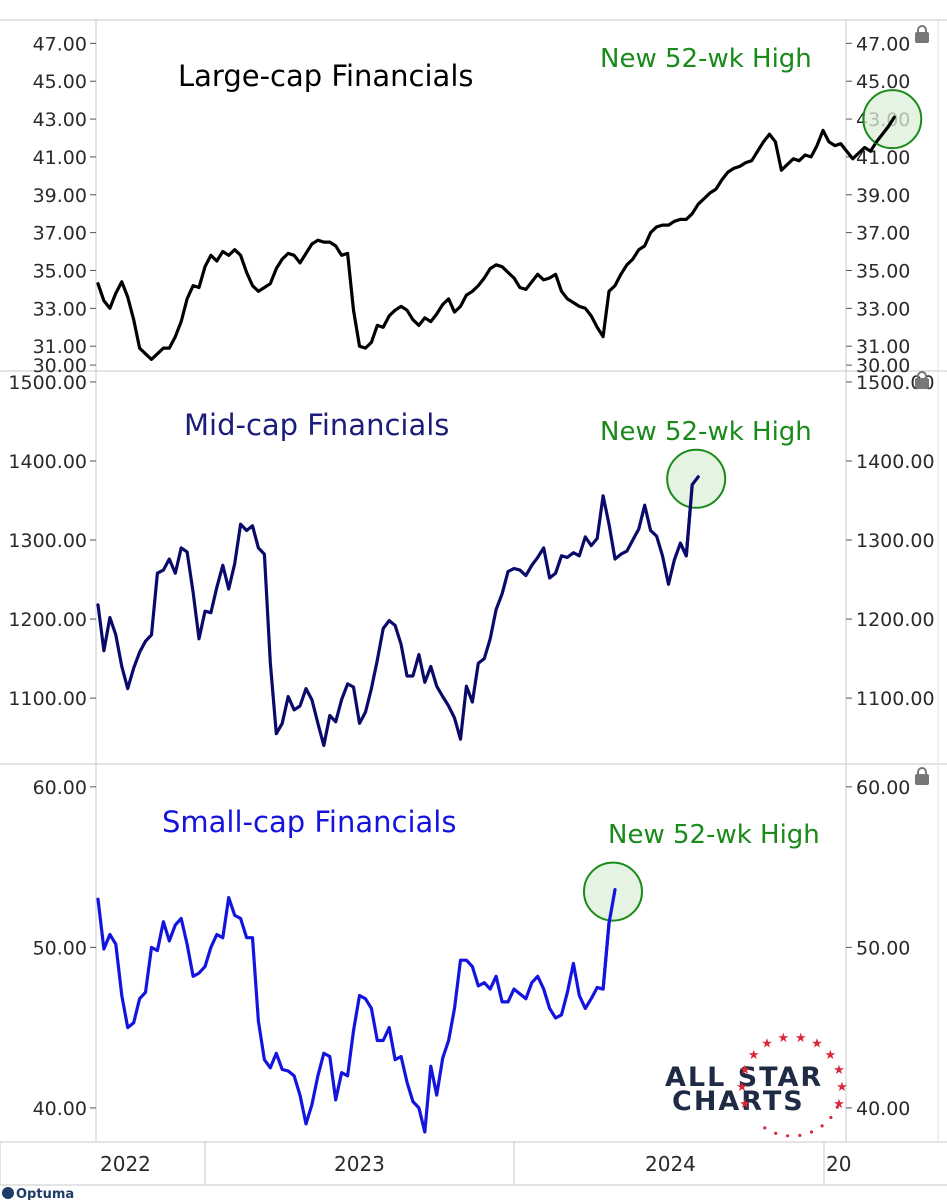 This screenshot has height=1204, width=947. What do you see at coordinates (883, 44) in the screenshot?
I see `y-tick-label-right: 47.00` at bounding box center [883, 44].